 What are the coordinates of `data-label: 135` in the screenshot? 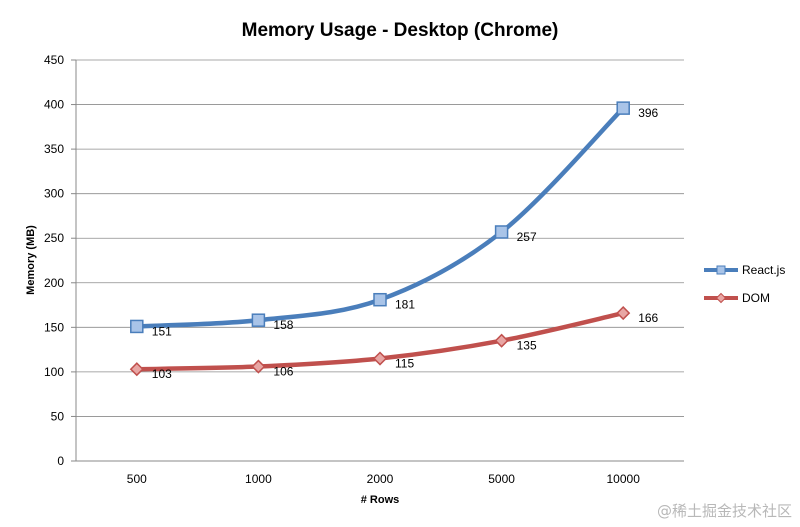 It's located at (527, 346).